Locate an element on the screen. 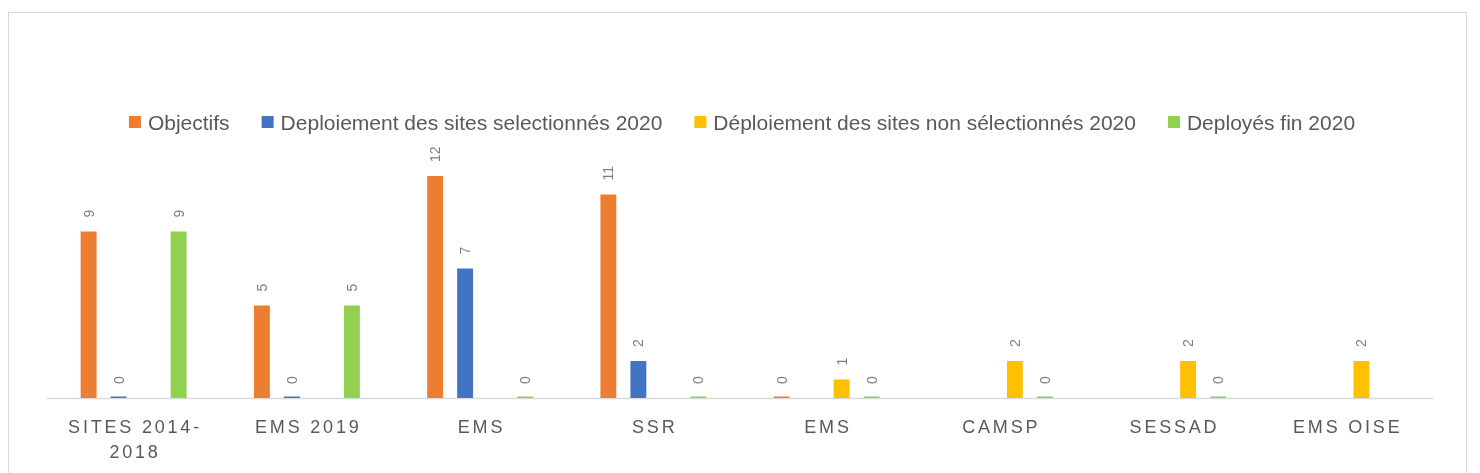 This screenshot has height=473, width=1480. x-tick-label: EMS 2019 is located at coordinates (308, 427).